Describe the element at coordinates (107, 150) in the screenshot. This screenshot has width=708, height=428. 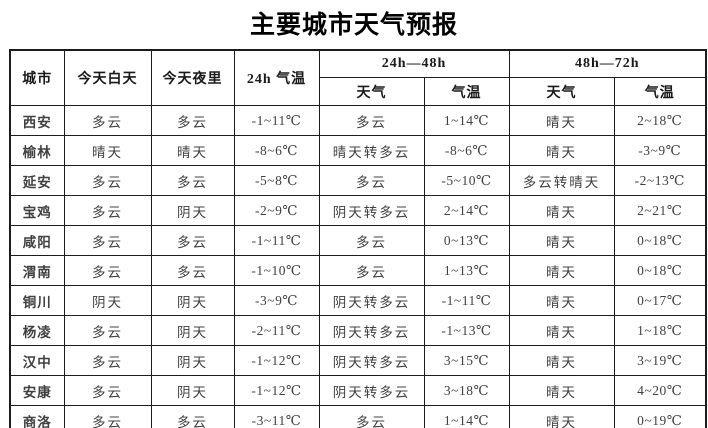
I see `today-day-cell: 晴天` at that location.